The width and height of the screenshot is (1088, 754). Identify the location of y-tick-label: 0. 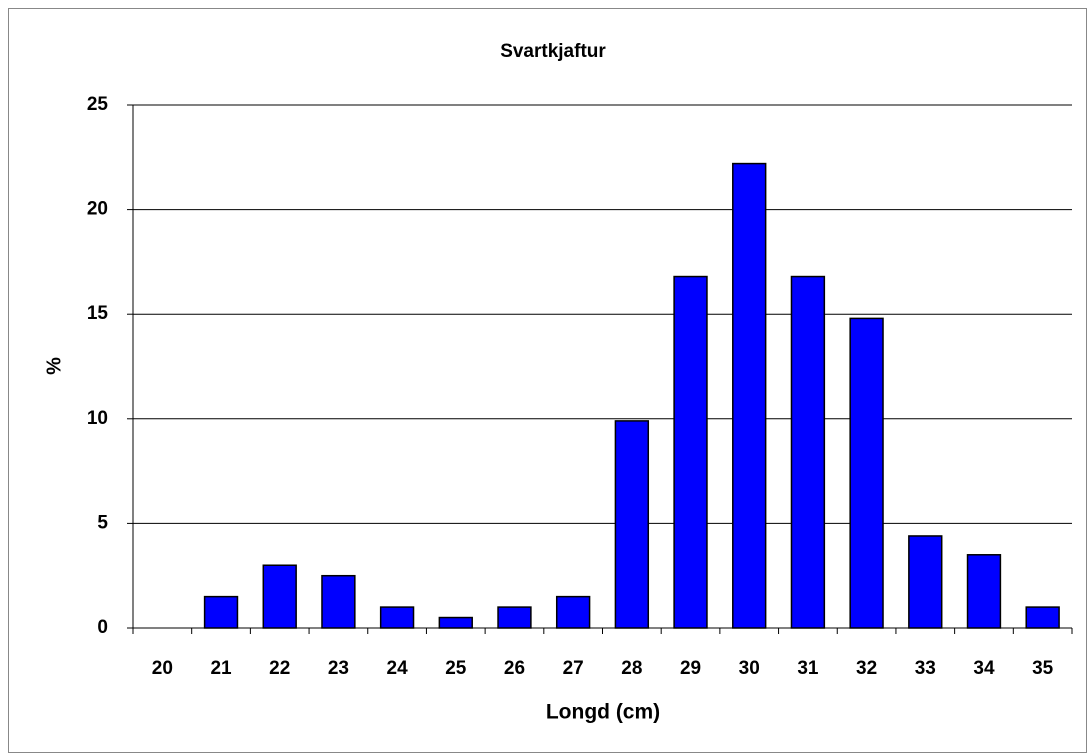
(102, 627).